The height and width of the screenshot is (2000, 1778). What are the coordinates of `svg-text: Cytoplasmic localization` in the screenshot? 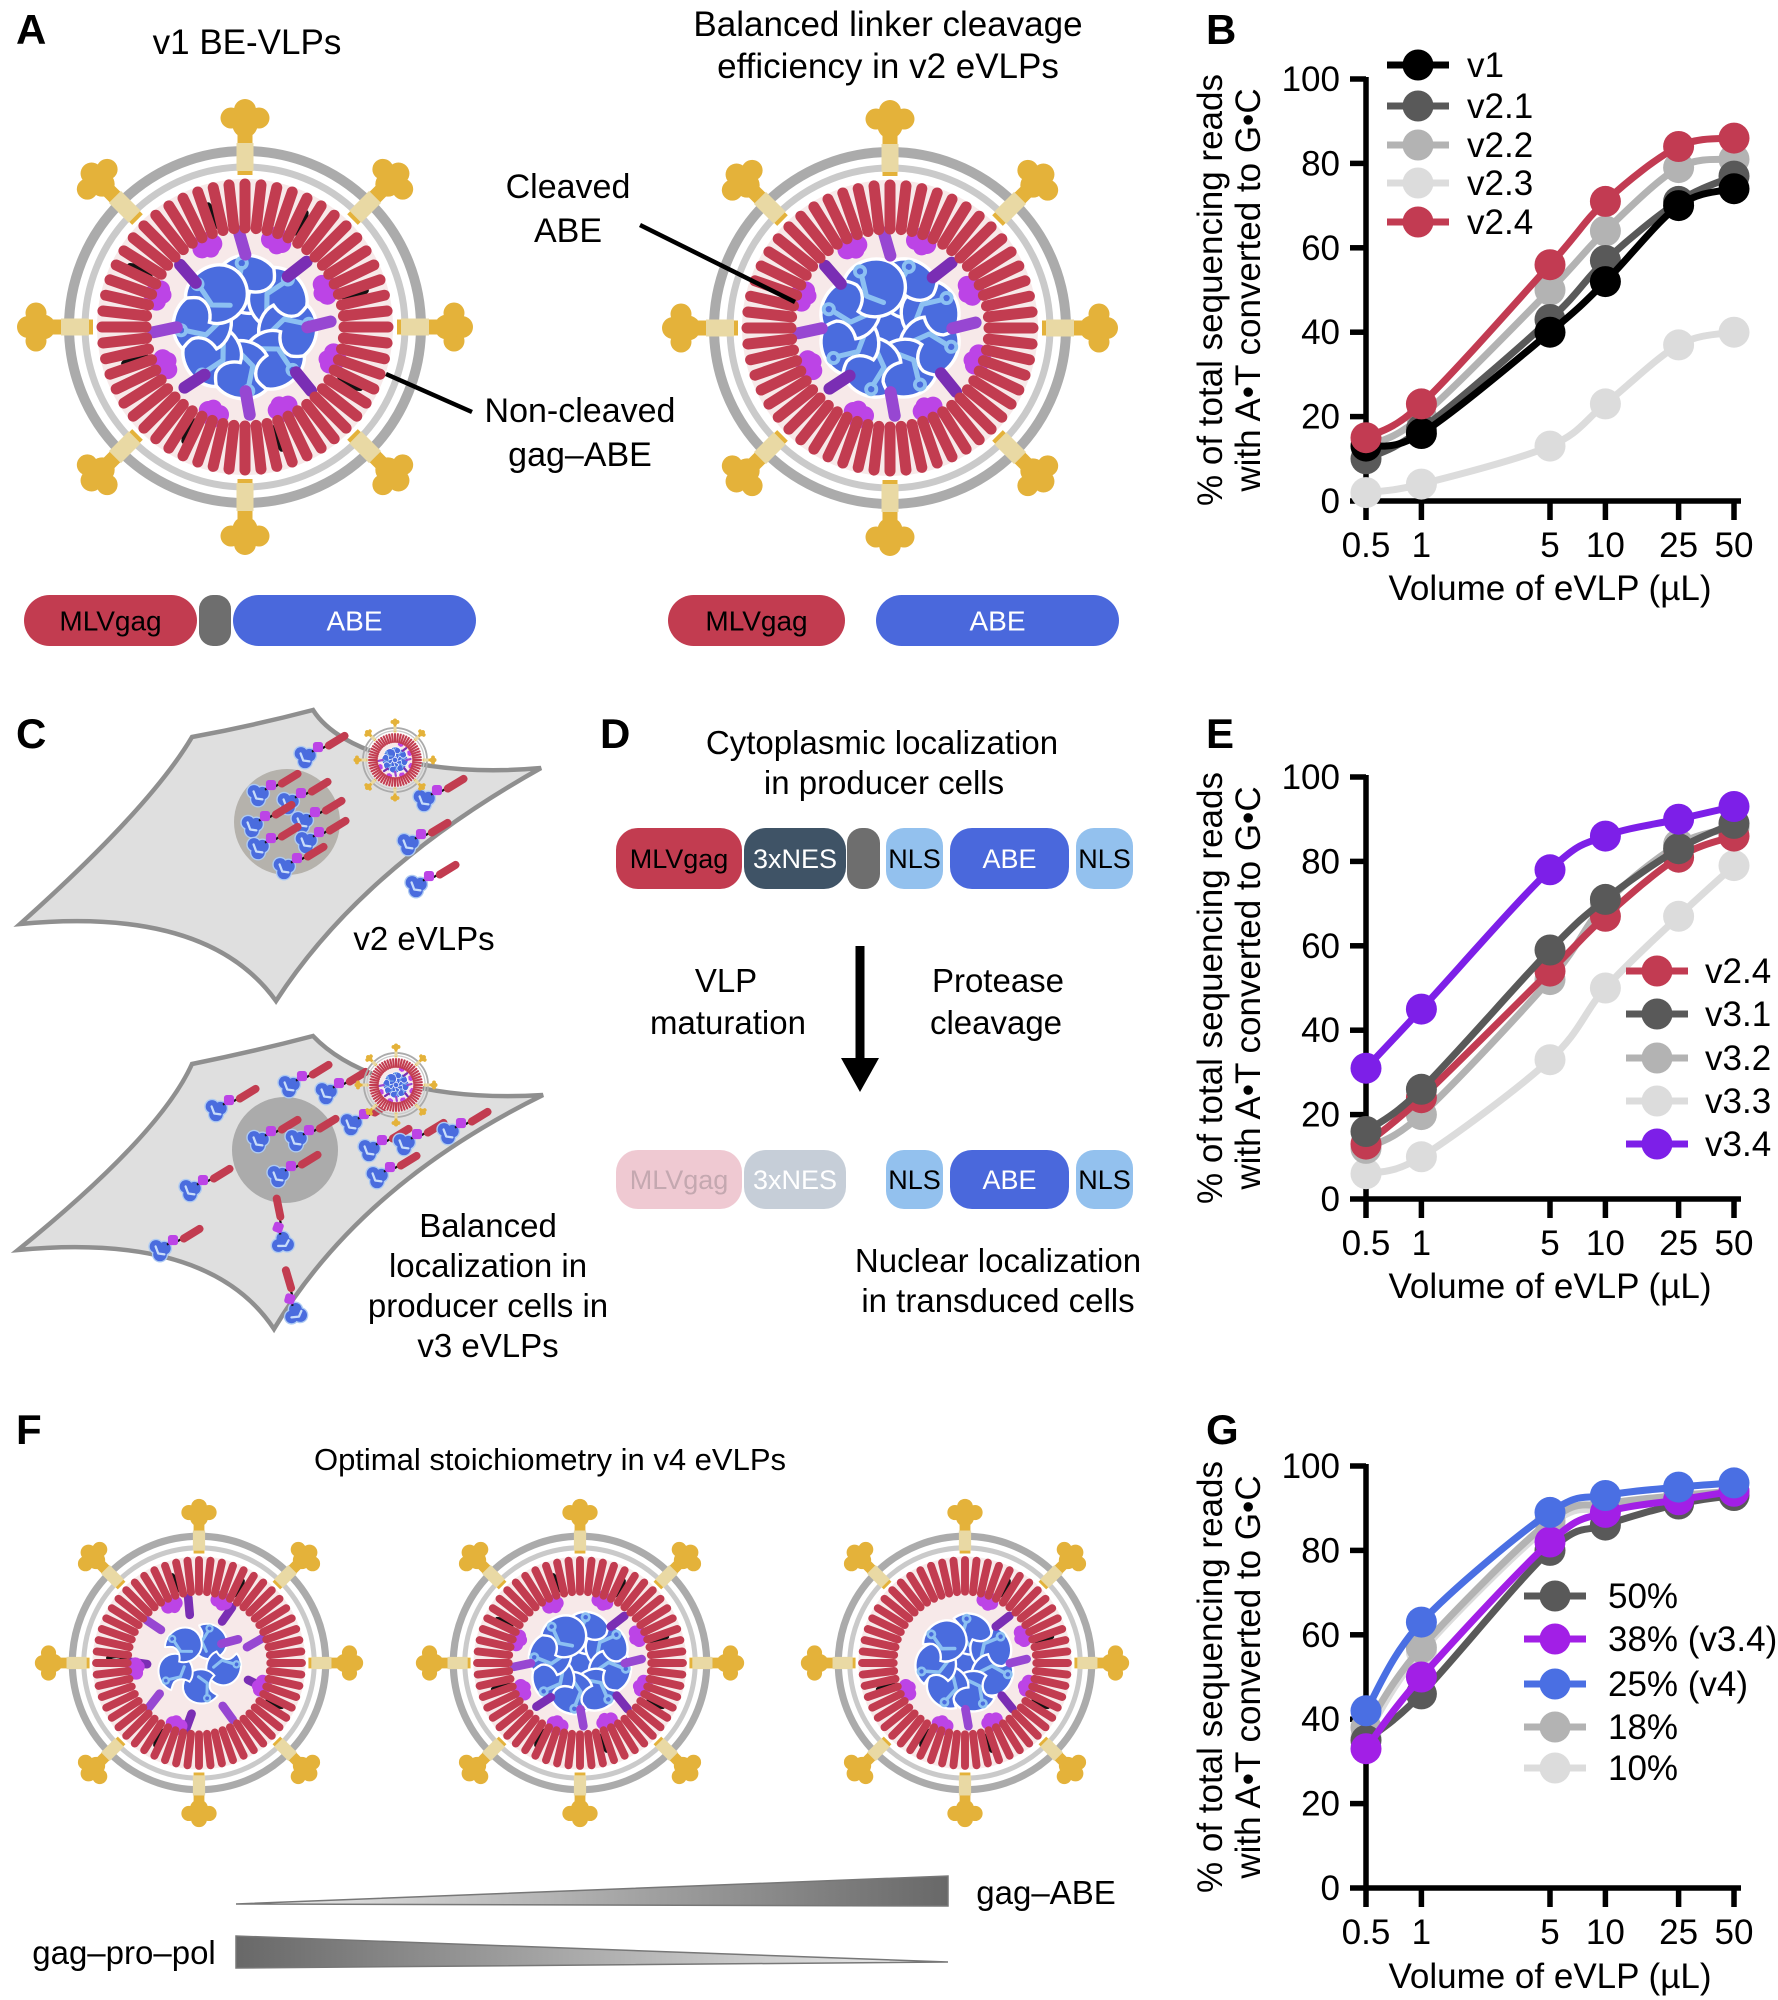 It's located at (882, 742).